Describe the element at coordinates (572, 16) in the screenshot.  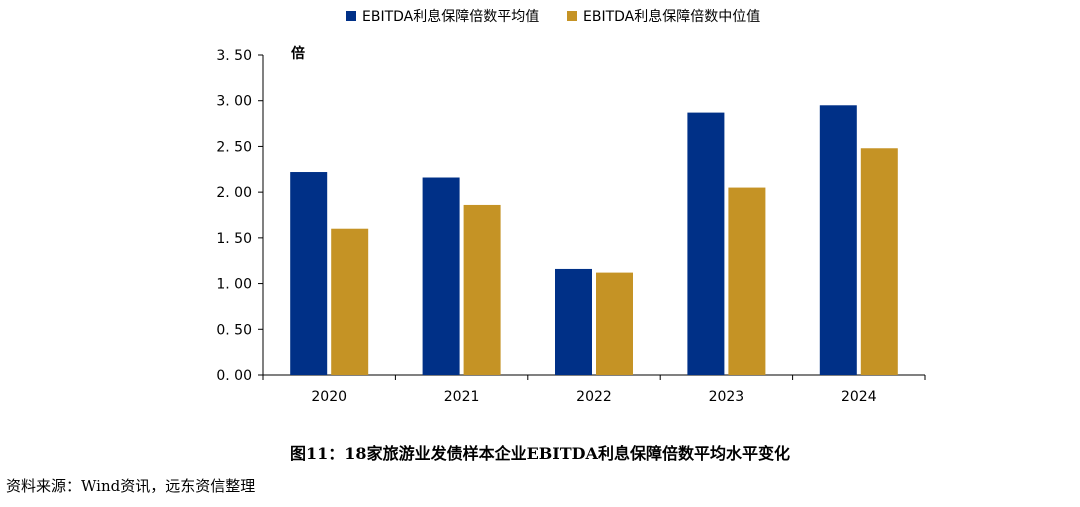
I see `legend-swatch-median` at that location.